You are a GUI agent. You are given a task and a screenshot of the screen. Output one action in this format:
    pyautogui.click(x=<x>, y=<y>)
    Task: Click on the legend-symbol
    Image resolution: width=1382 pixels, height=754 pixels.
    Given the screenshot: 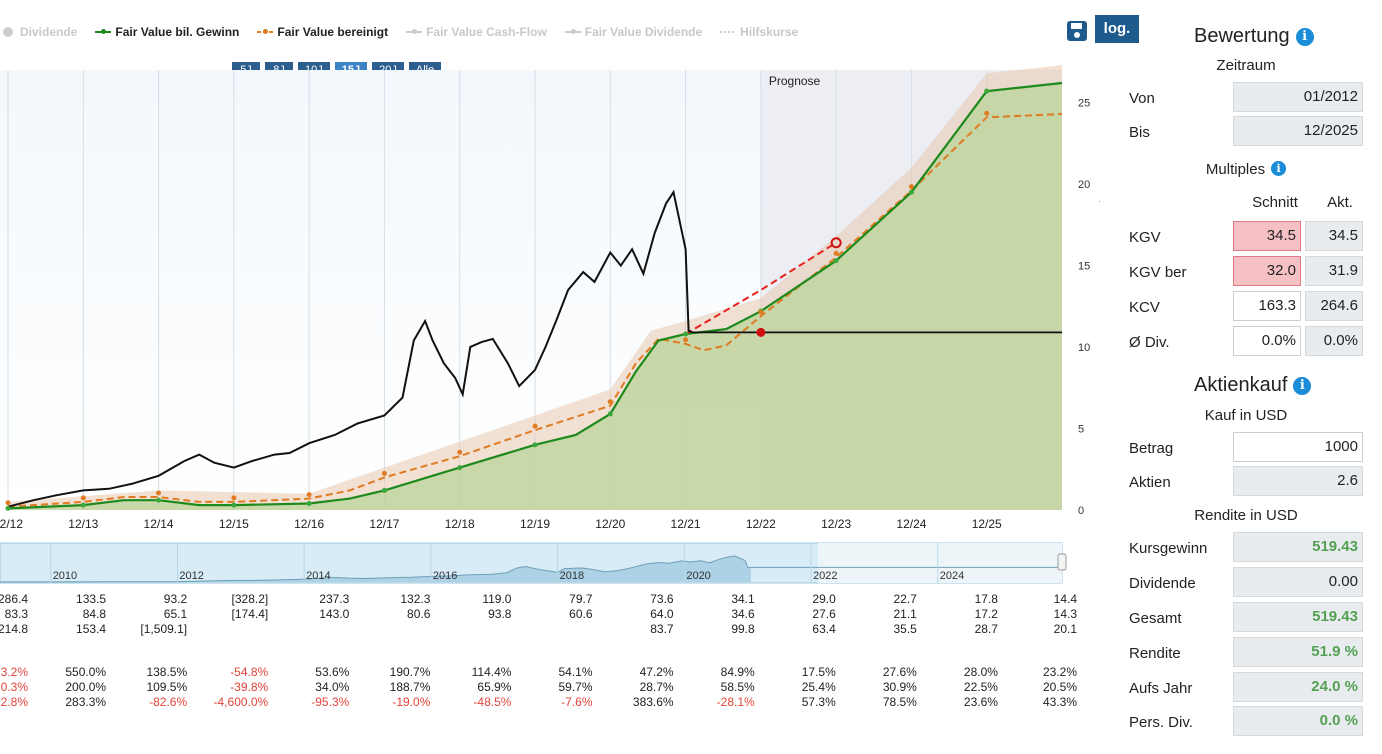 What is the action you would take?
    pyautogui.click(x=572, y=32)
    